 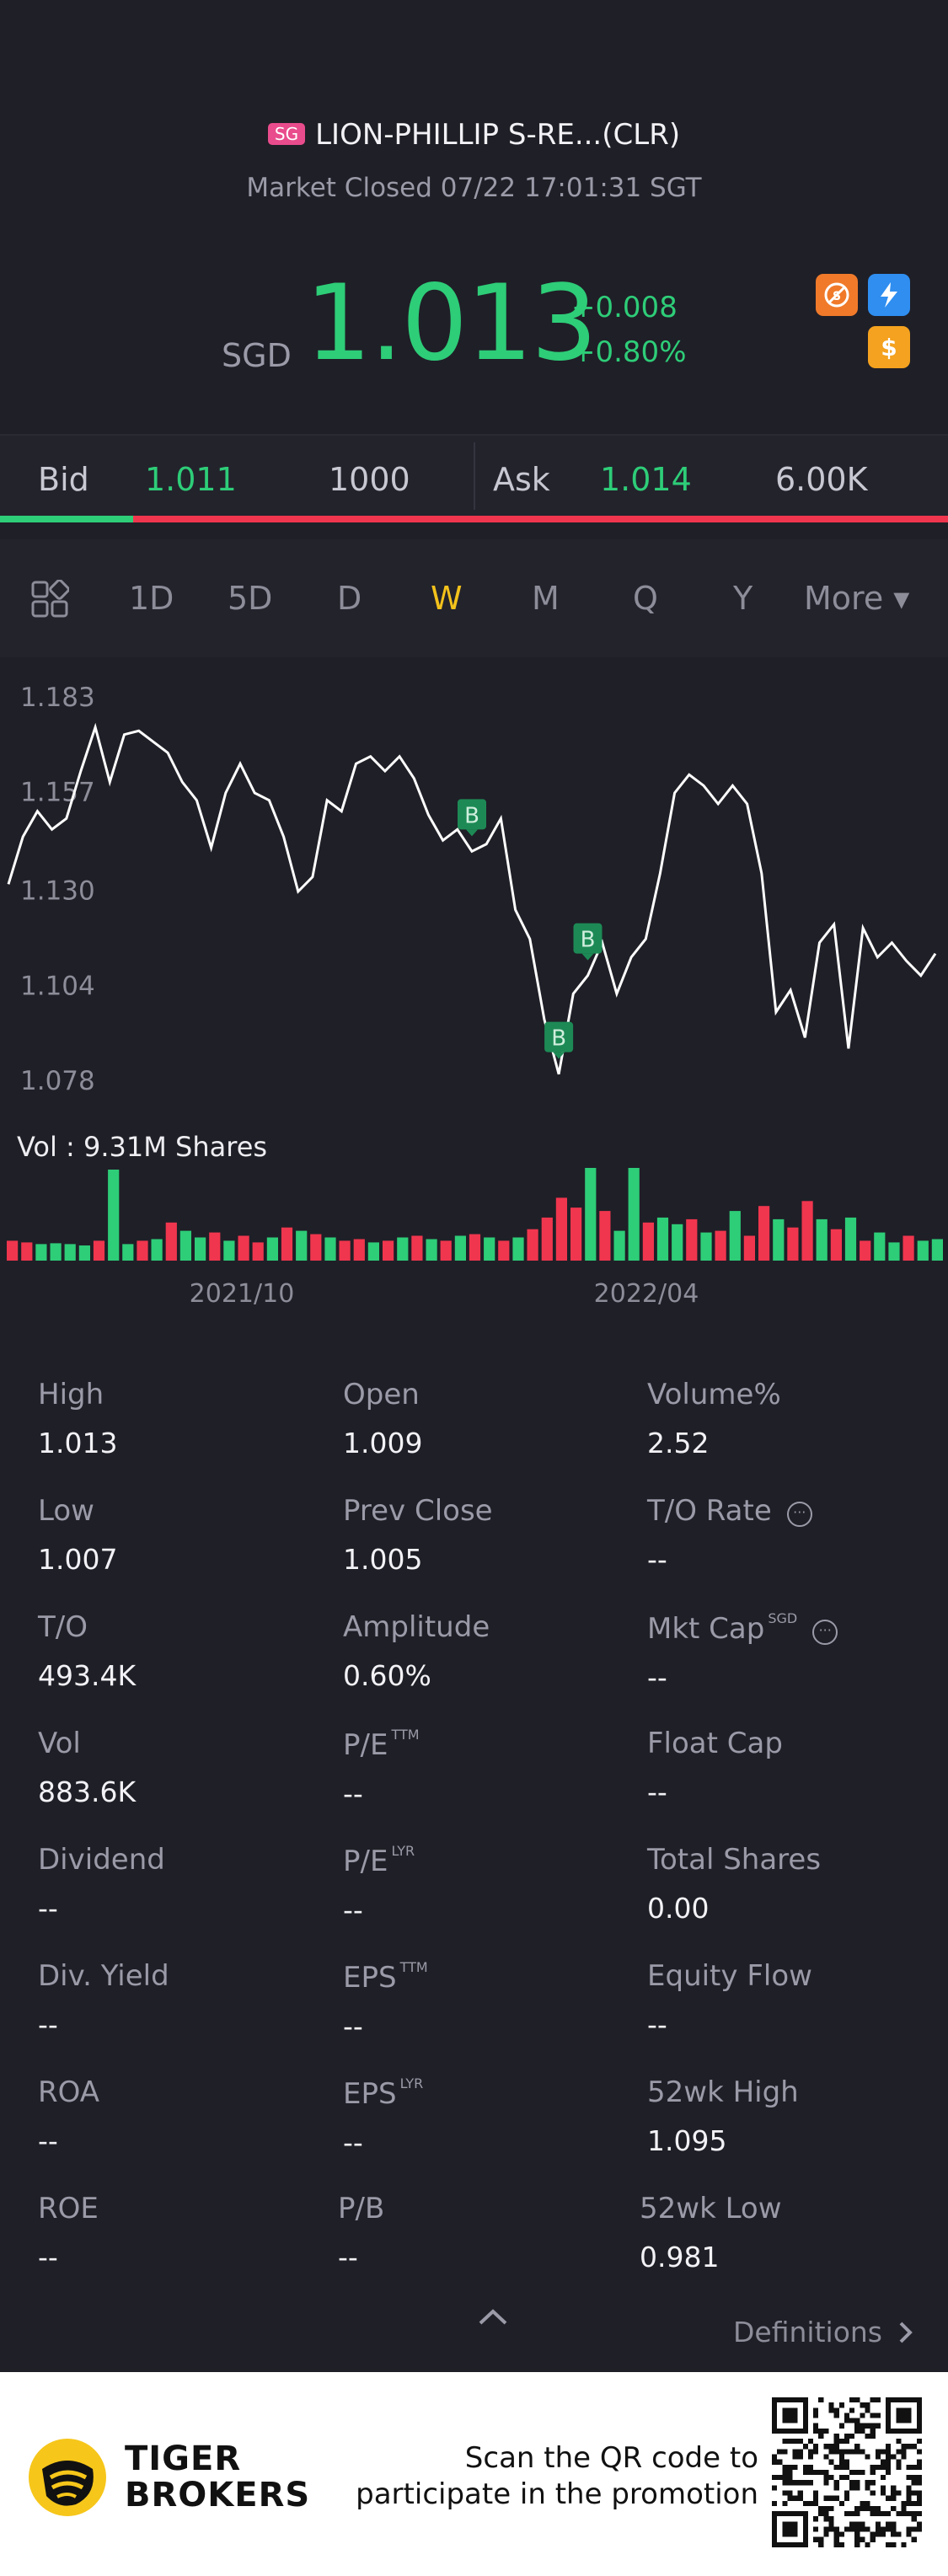 What do you see at coordinates (350, 598) in the screenshot?
I see `tab-d: D` at bounding box center [350, 598].